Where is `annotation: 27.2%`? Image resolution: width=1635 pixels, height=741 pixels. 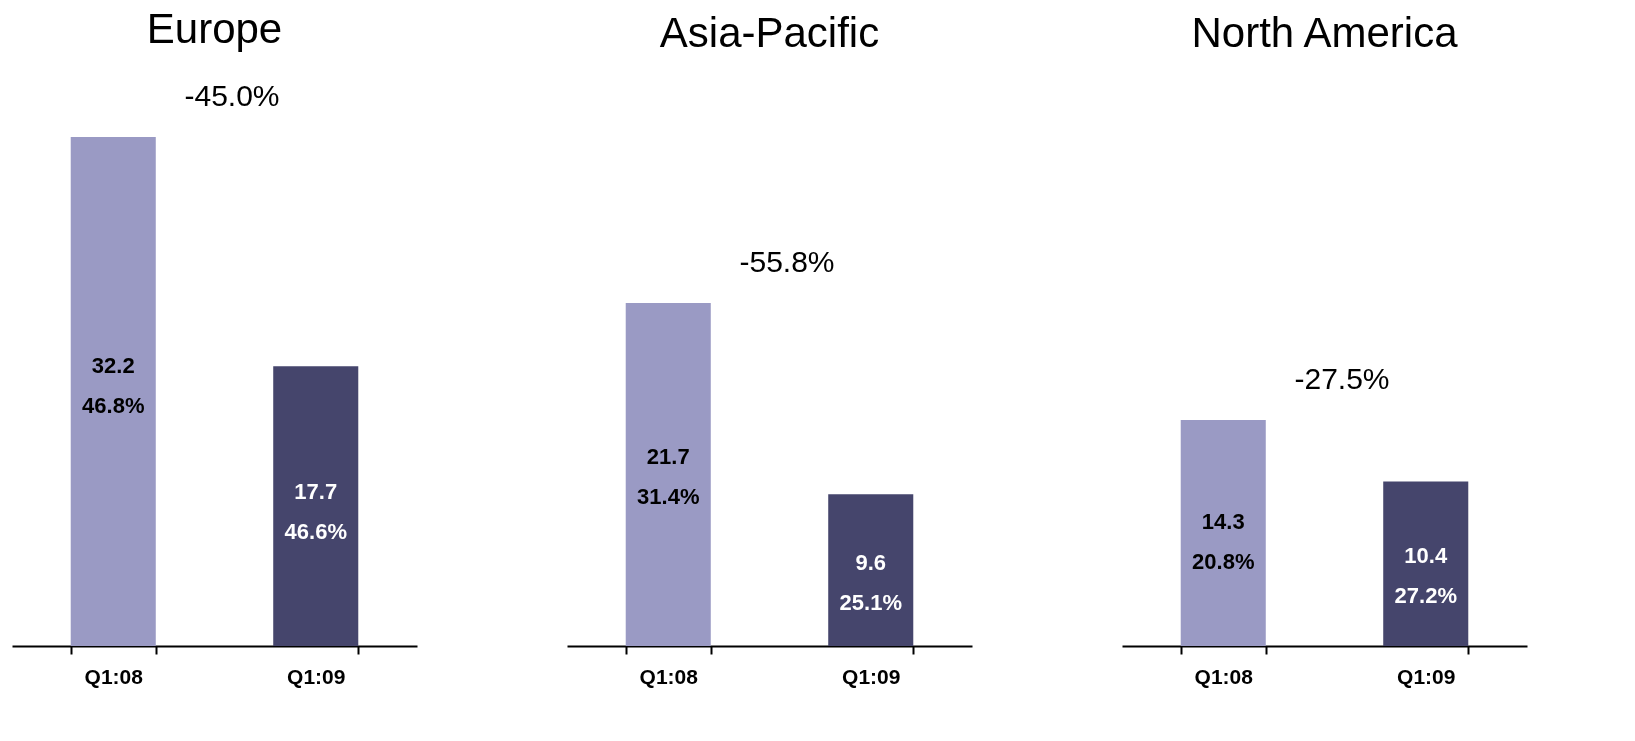 annotation: 27.2% is located at coordinates (1425, 595).